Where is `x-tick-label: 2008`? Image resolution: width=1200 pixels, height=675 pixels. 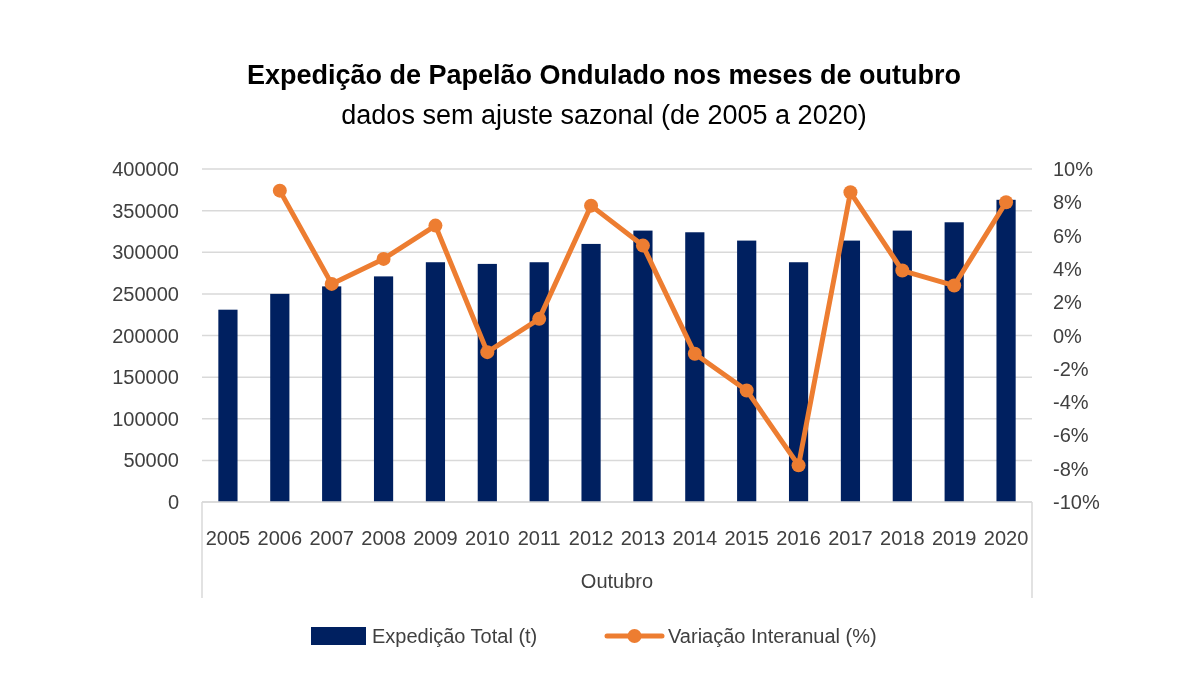 x-tick-label: 2008 is located at coordinates (383, 538).